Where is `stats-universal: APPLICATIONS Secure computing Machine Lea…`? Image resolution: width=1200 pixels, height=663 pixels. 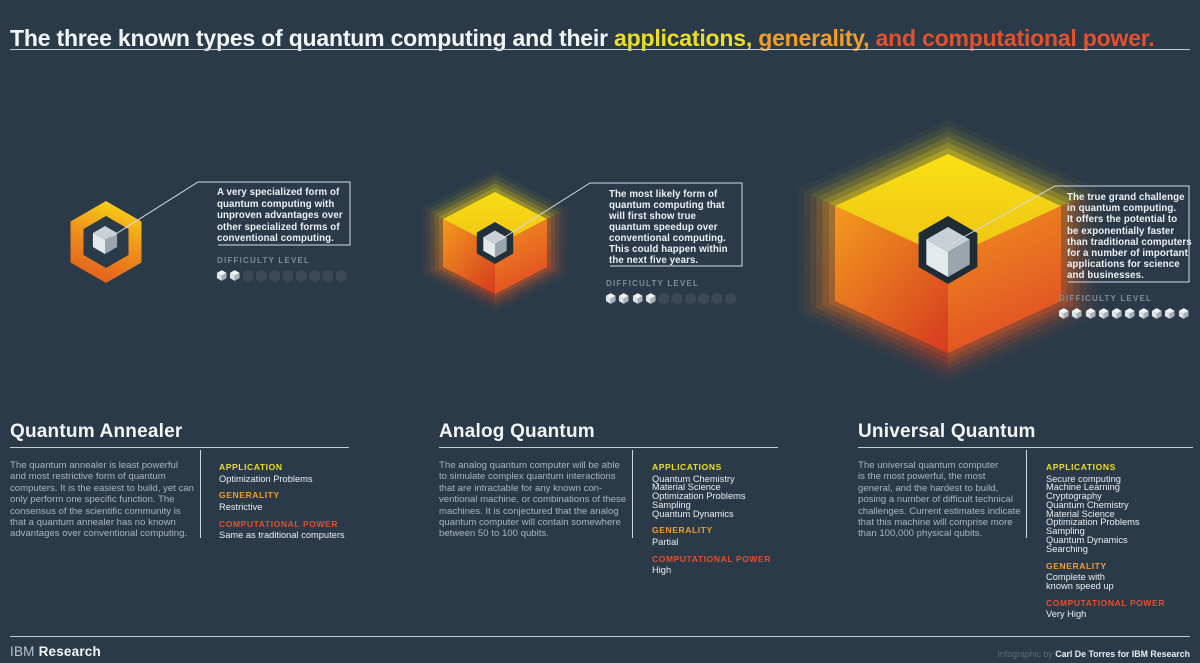 stats-universal: APPLICATIONS Secure computing Machine Lea… is located at coordinates (1121, 544).